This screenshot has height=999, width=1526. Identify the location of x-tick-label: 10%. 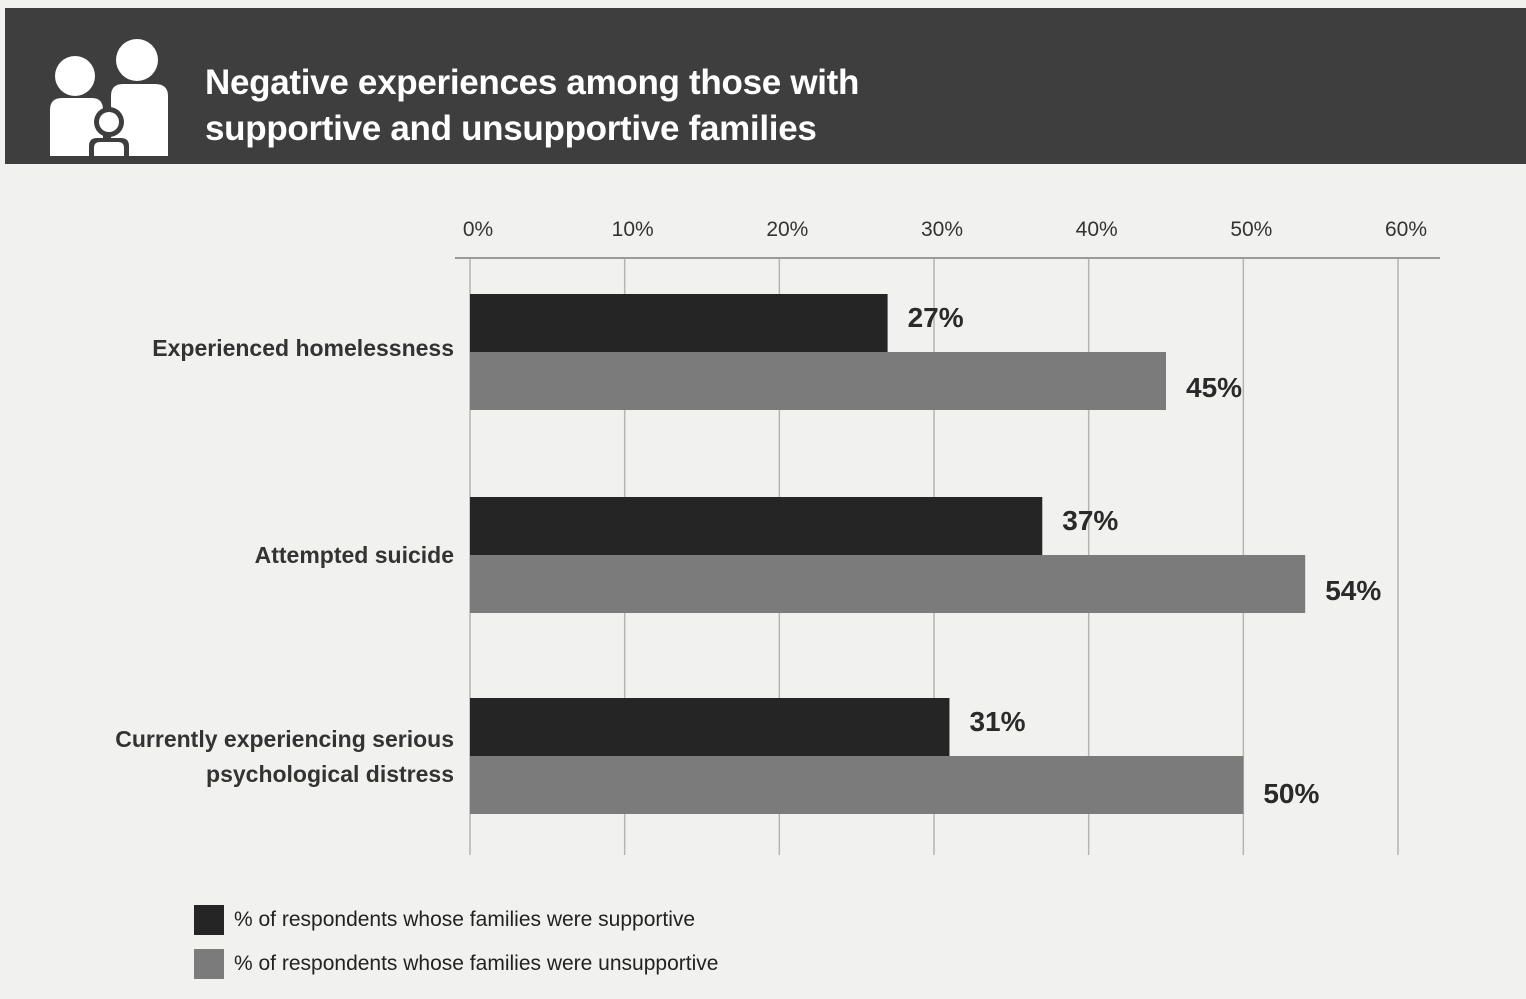
(633, 229).